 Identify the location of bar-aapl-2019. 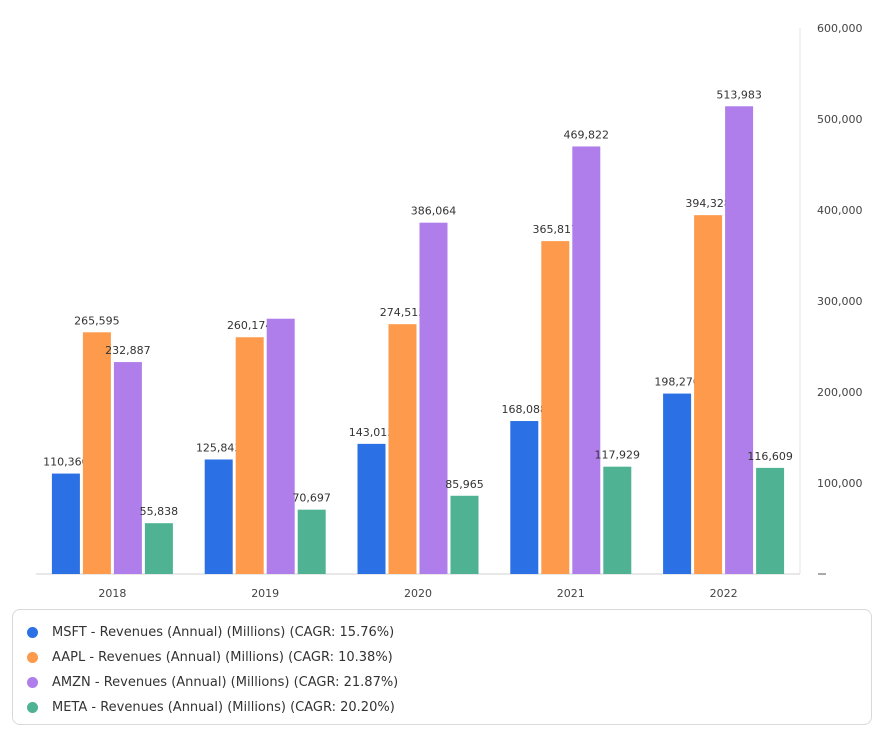
(249, 455).